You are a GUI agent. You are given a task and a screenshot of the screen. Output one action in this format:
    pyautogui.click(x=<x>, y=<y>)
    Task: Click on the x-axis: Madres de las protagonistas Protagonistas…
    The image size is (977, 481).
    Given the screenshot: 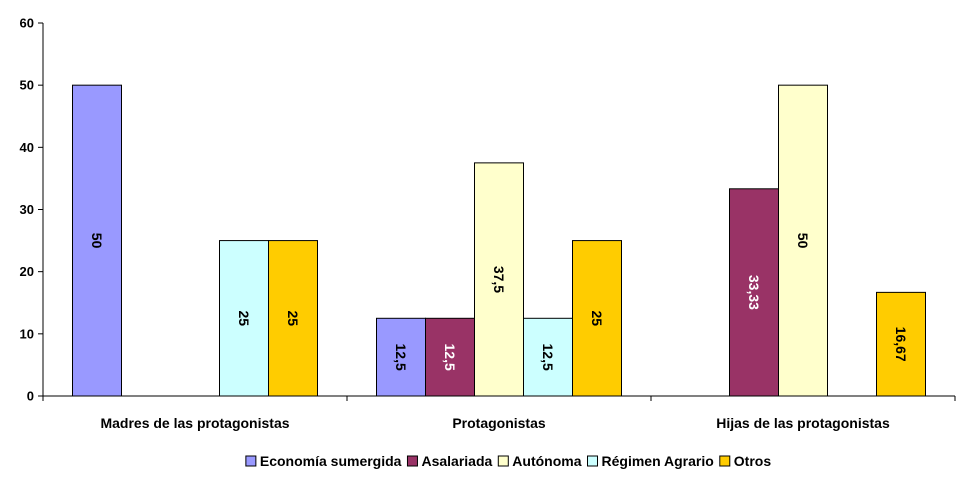 What is the action you would take?
    pyautogui.click(x=499, y=413)
    